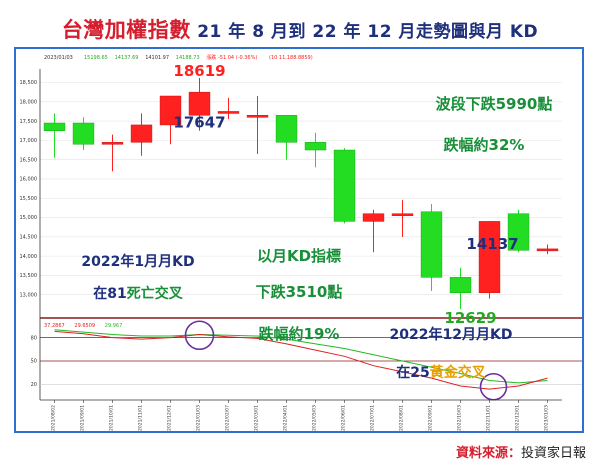 The image size is (600, 465). Describe the element at coordinates (553, 453) in the screenshot. I see `source-value: 投資家日報` at that location.